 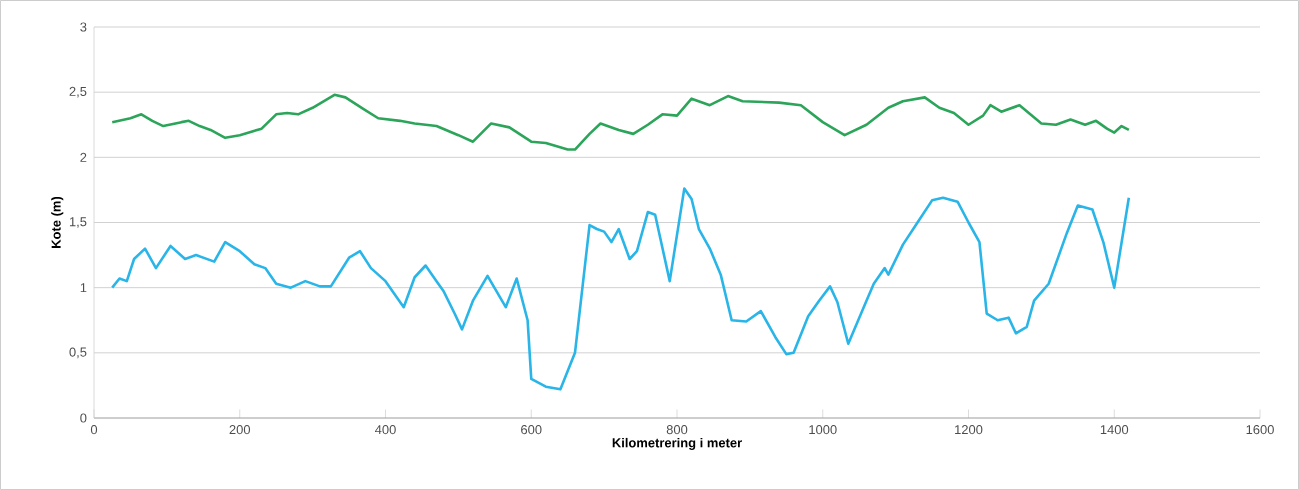 I want to click on x-tick-label: 1400, so click(x=1114, y=430).